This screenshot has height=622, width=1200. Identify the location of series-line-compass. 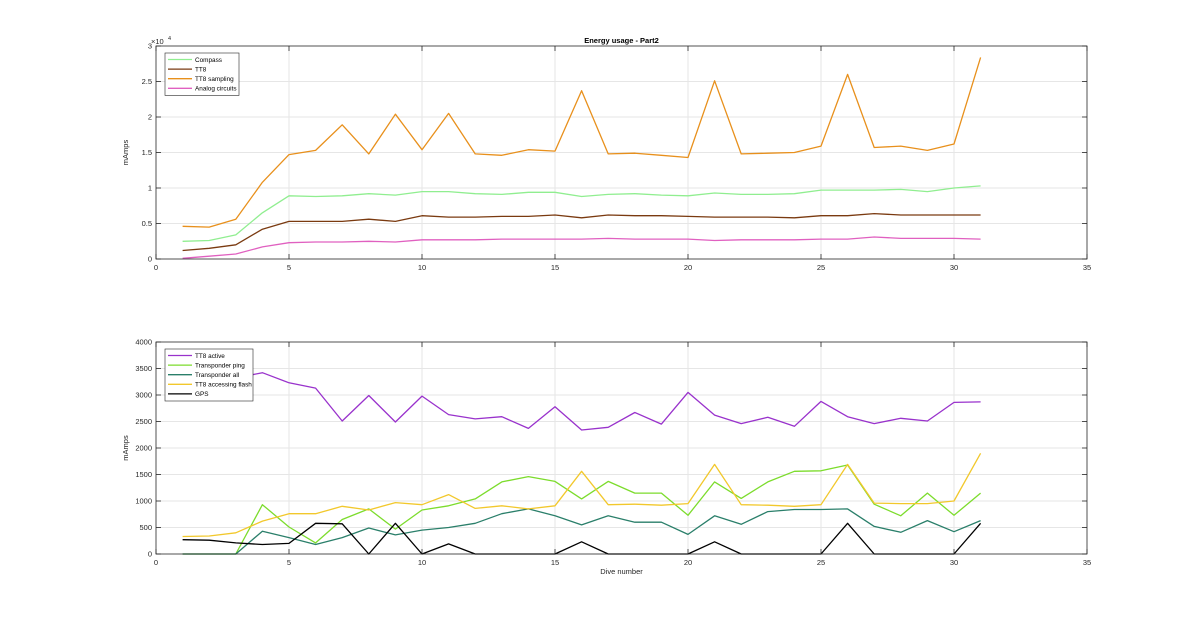
(581, 213).